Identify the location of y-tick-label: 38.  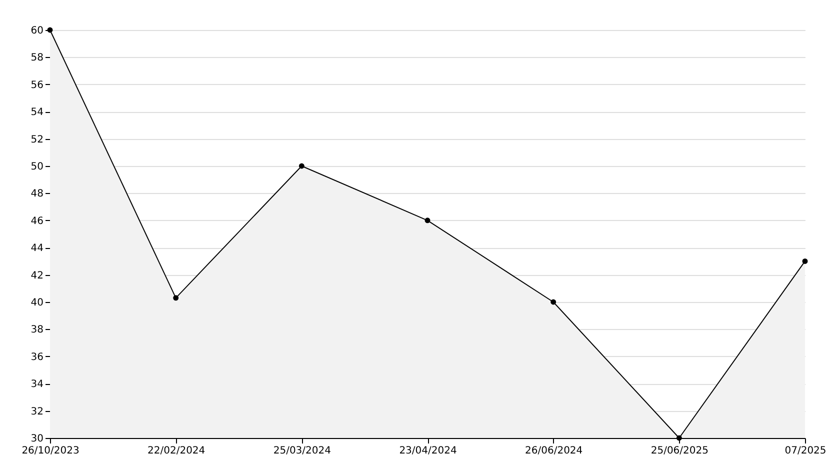
(37, 330).